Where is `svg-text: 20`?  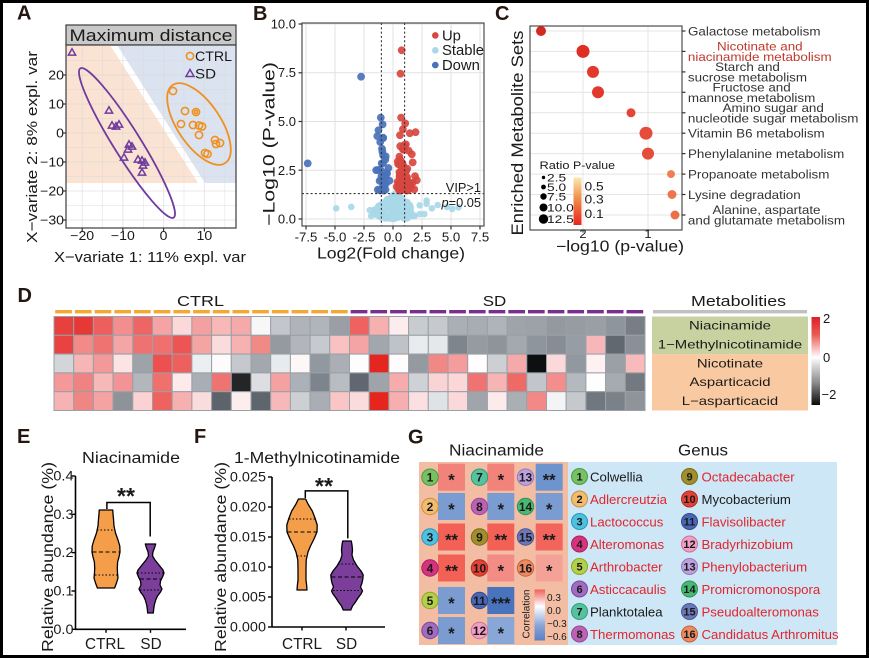 svg-text: 20 is located at coordinates (56, 74).